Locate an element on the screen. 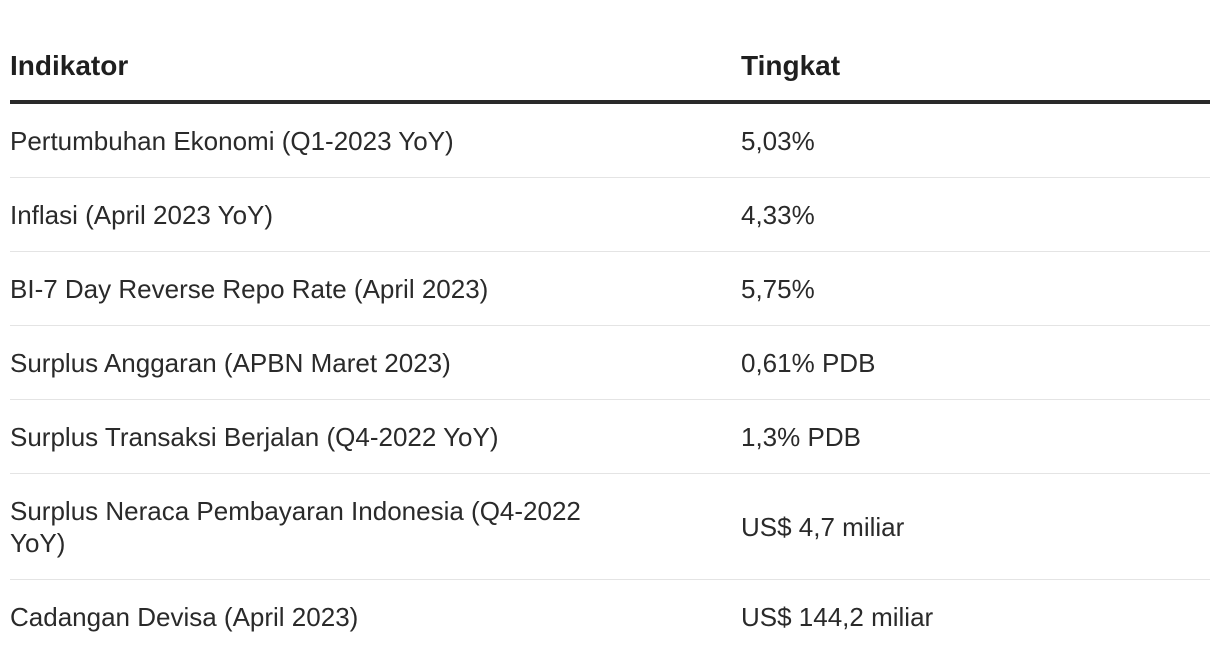 The image size is (1220, 660). column-header-rate: Tingkat is located at coordinates (975, 66).